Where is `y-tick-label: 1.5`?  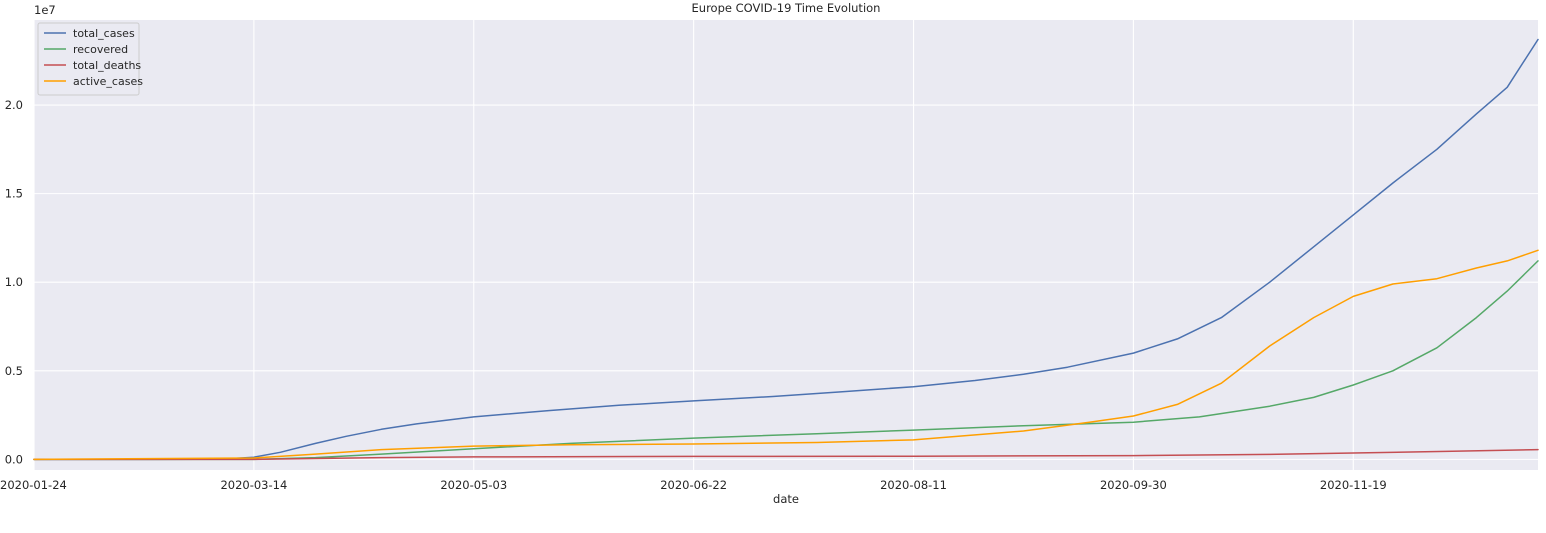 y-tick-label: 1.5 is located at coordinates (14, 194).